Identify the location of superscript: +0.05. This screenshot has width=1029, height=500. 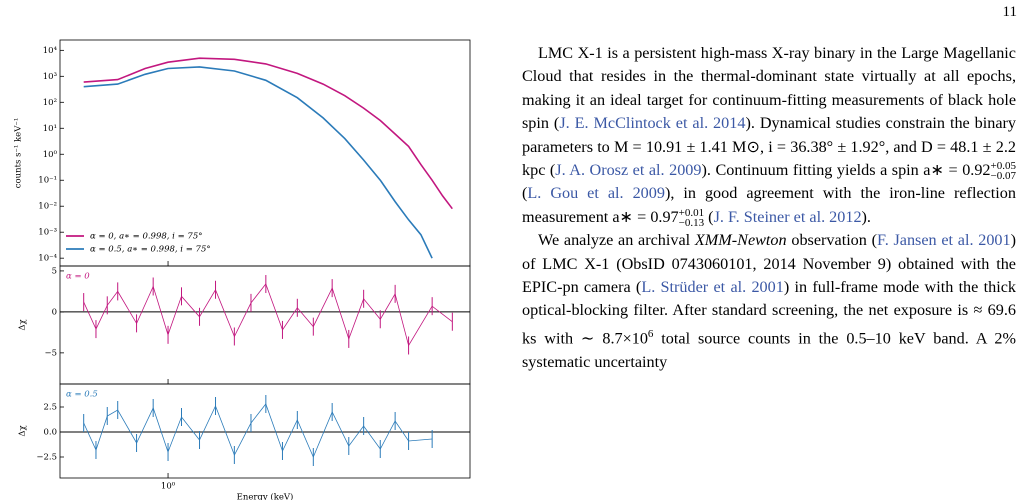
(1003, 166).